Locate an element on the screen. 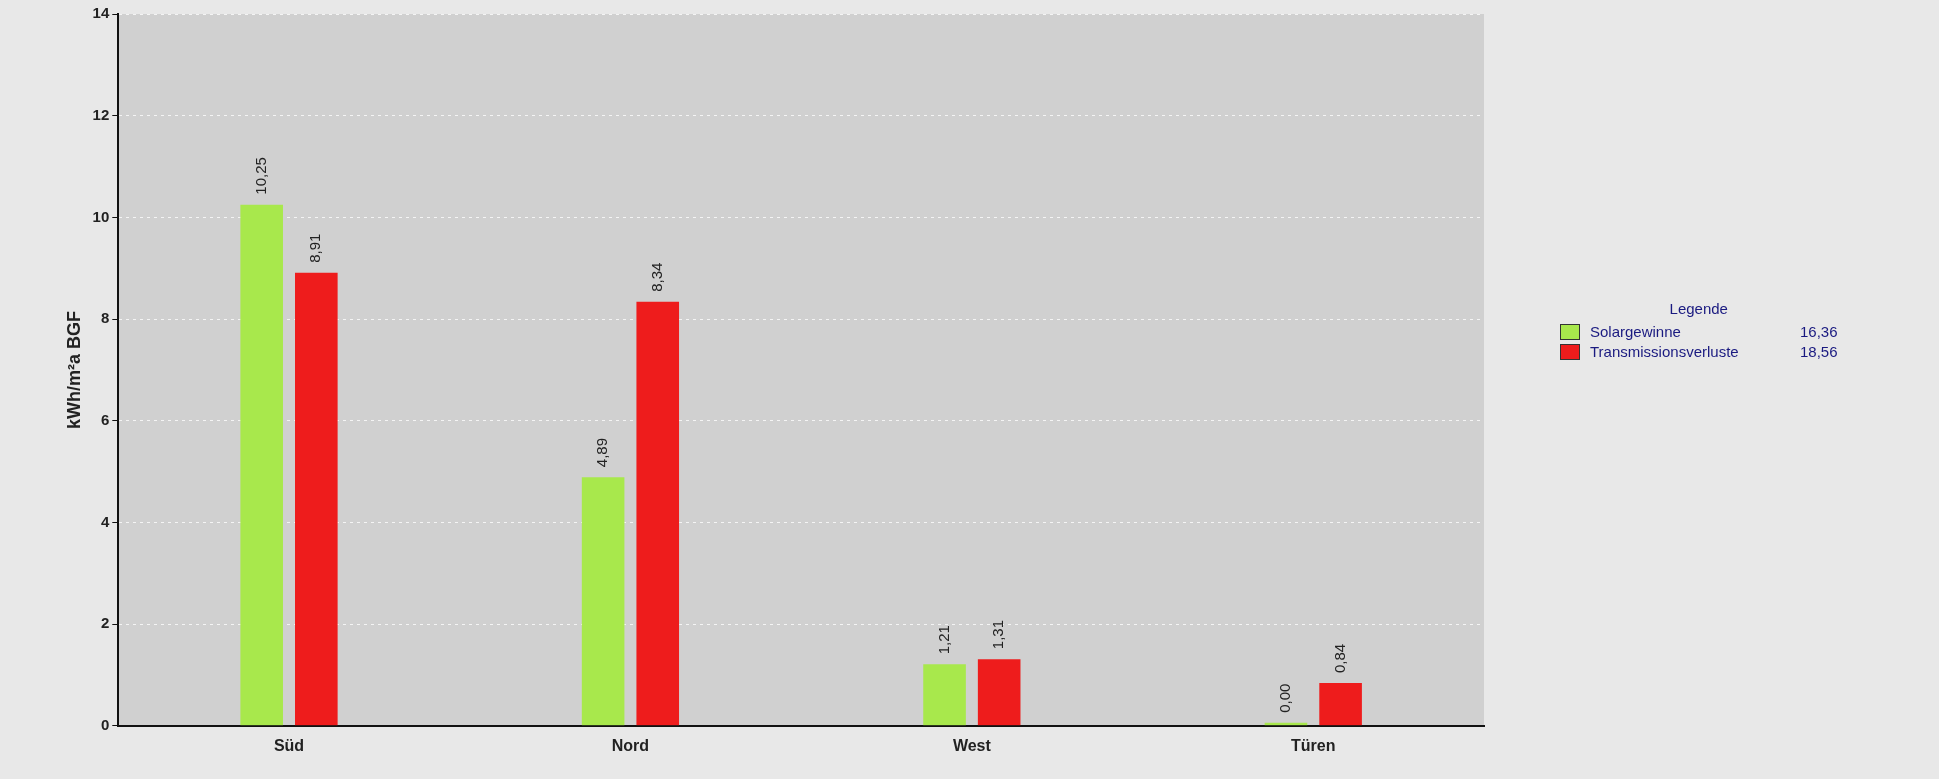  data-label: 4,89 is located at coordinates (602, 452).